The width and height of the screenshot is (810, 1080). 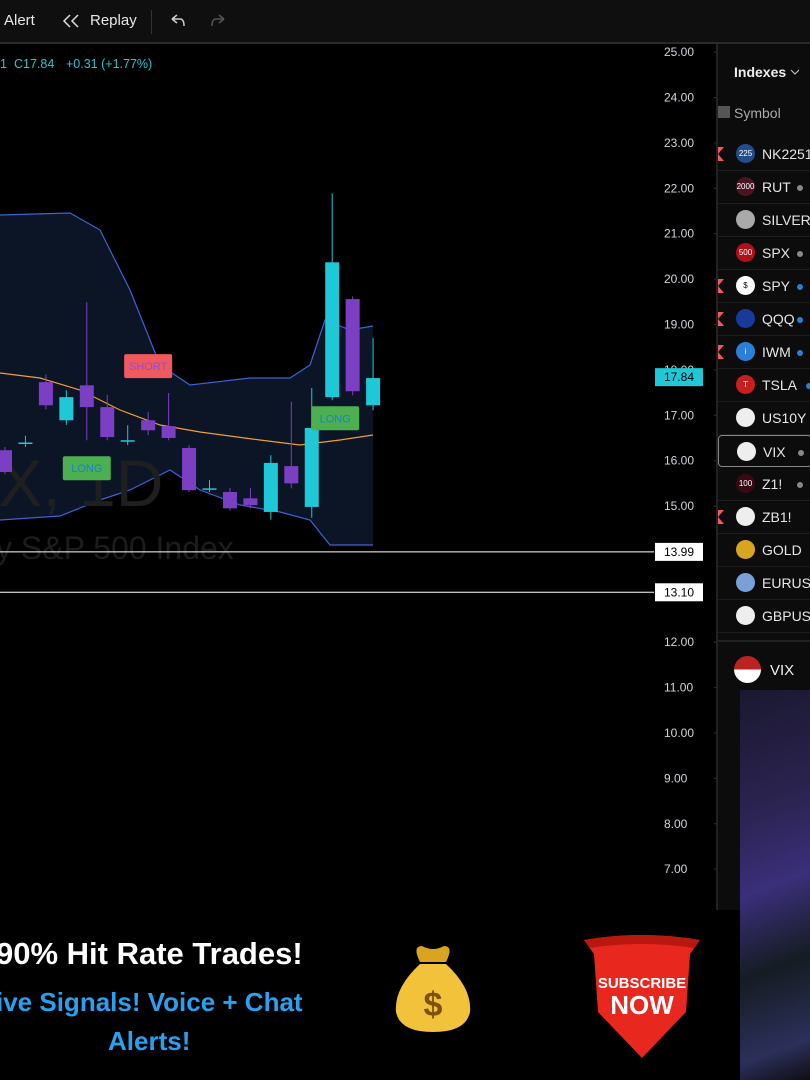 What do you see at coordinates (724, 112) in the screenshot?
I see `flag-header` at bounding box center [724, 112].